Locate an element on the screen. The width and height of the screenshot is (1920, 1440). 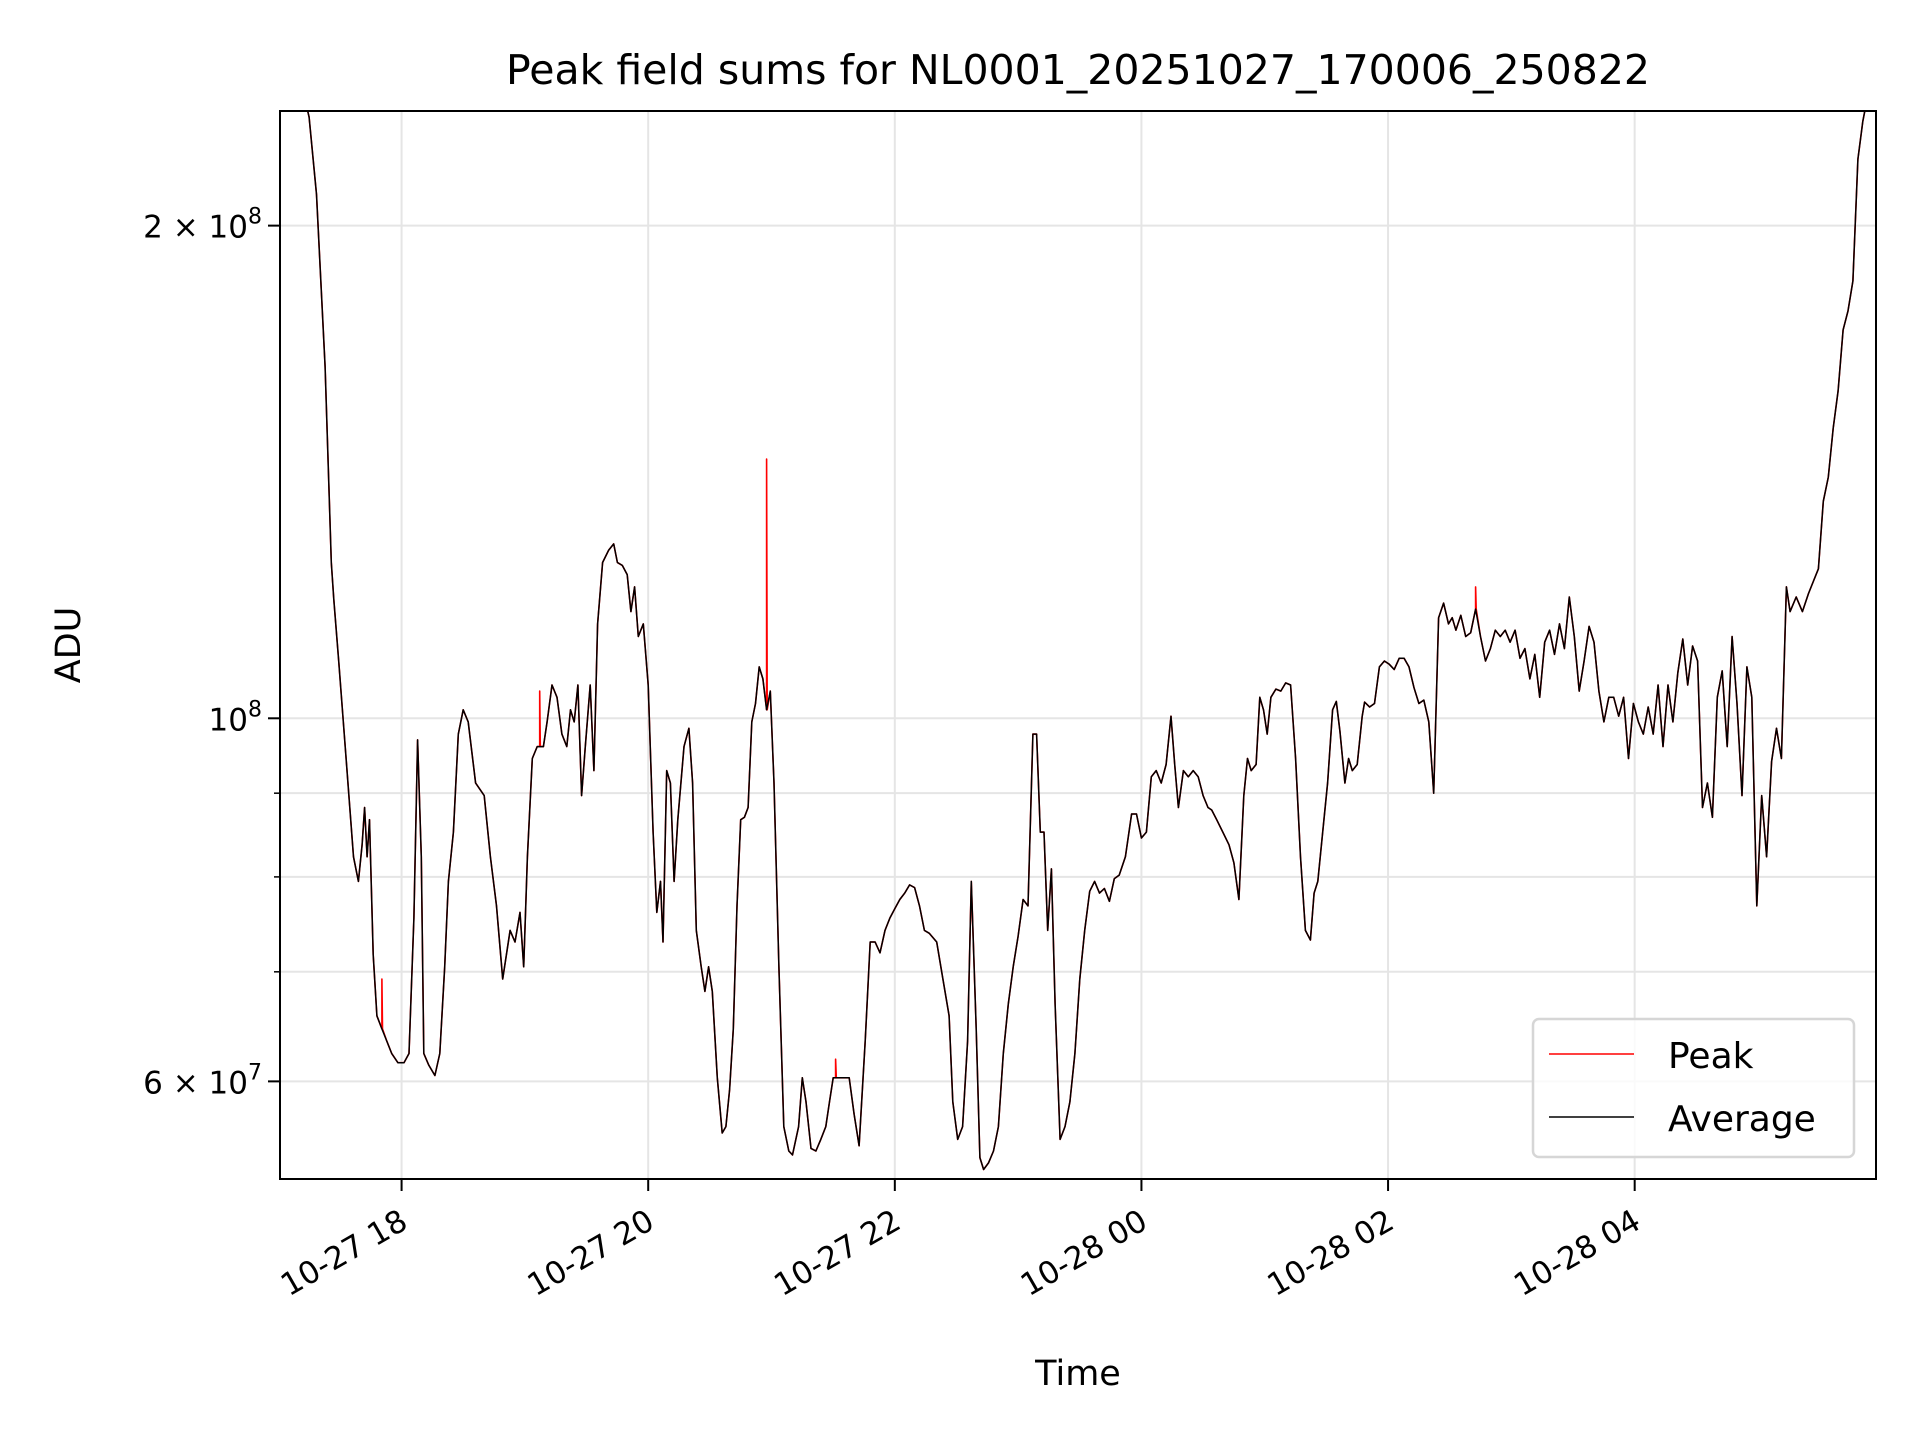
legend-peak-label: Peak is located at coordinates (1711, 1056).